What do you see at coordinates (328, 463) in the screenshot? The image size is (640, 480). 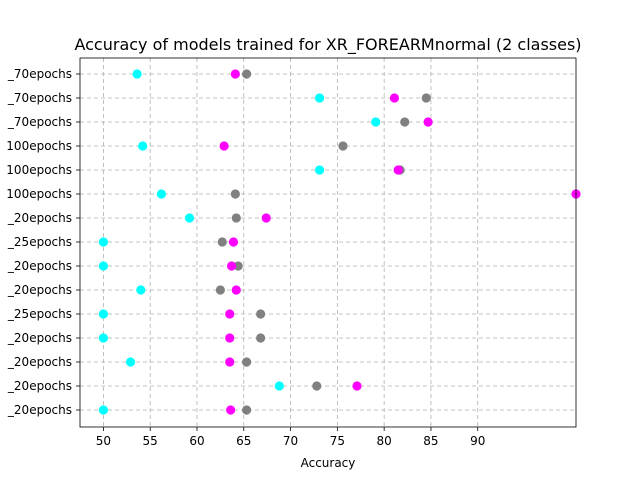 I see `x-axis-label: Accuracy` at bounding box center [328, 463].